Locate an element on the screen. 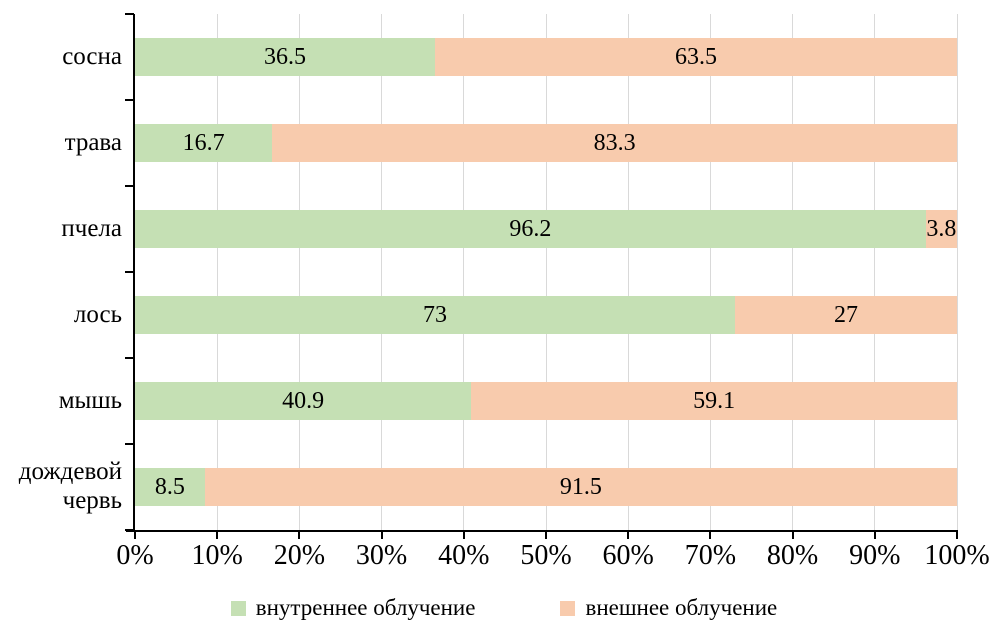 The width and height of the screenshot is (1008, 641). bar-segment-external: 27 is located at coordinates (846, 315).